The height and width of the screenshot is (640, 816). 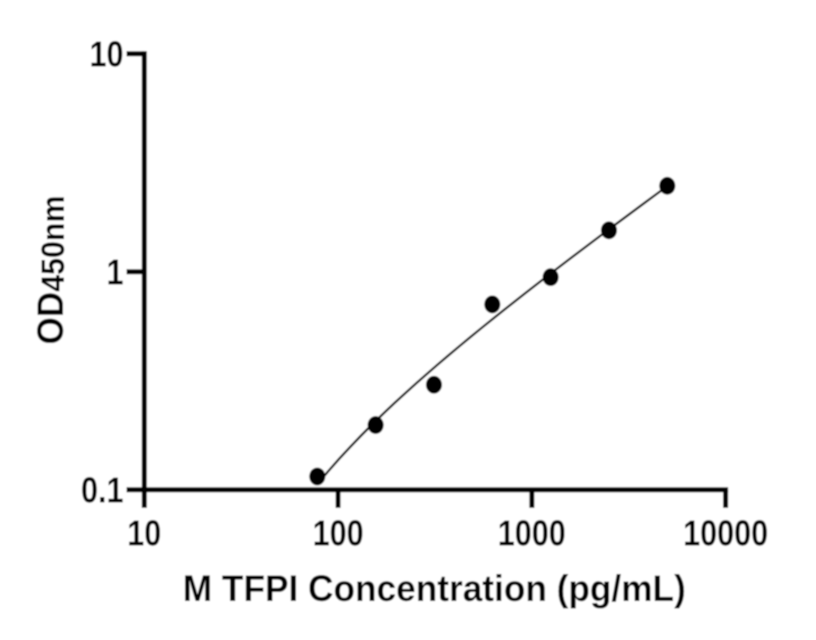 What do you see at coordinates (532, 534) in the screenshot?
I see `x-tick-label-1000: 1000` at bounding box center [532, 534].